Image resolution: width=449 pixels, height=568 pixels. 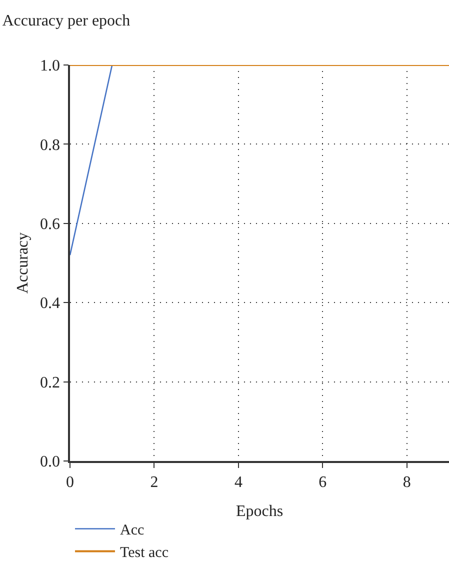 I want to click on x-tick-label: 6, so click(x=322, y=482).